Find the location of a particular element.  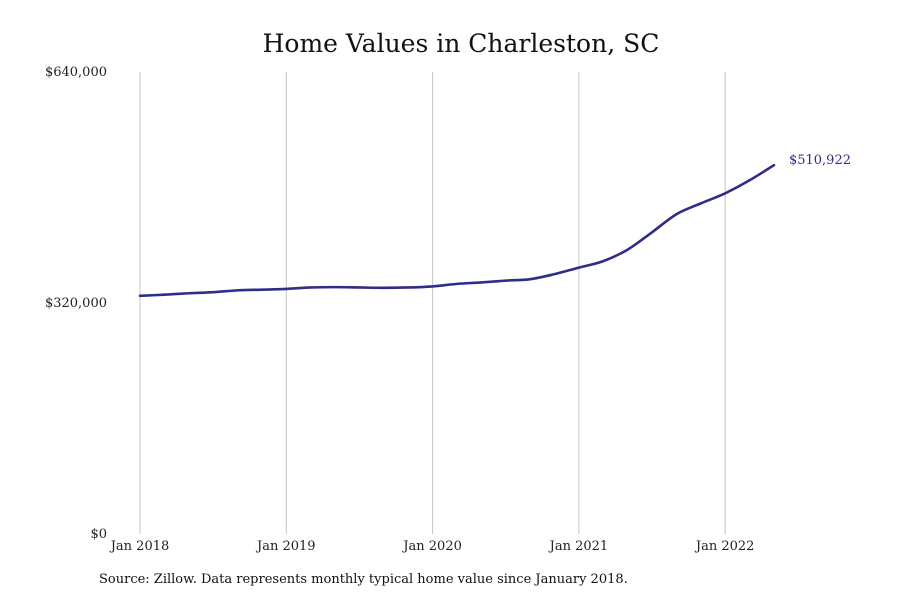

y-tick-label: $640,000 is located at coordinates (76, 72).